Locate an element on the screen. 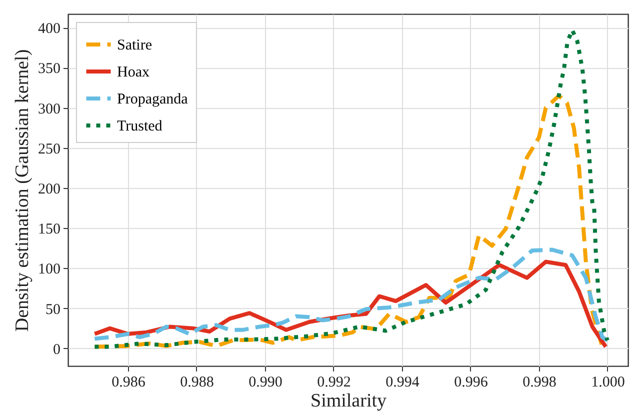 This screenshot has width=635, height=411. y-tick-label: 200 is located at coordinates (49, 189).